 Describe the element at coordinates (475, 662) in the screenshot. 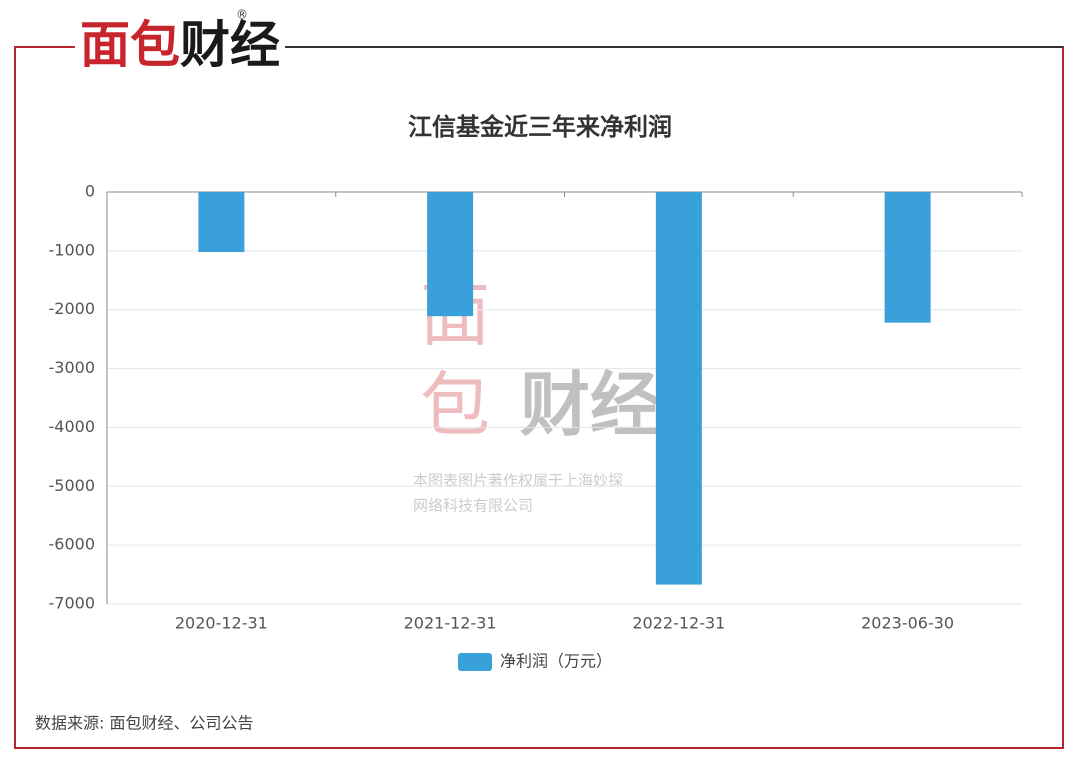

I see `legend-swatch` at that location.